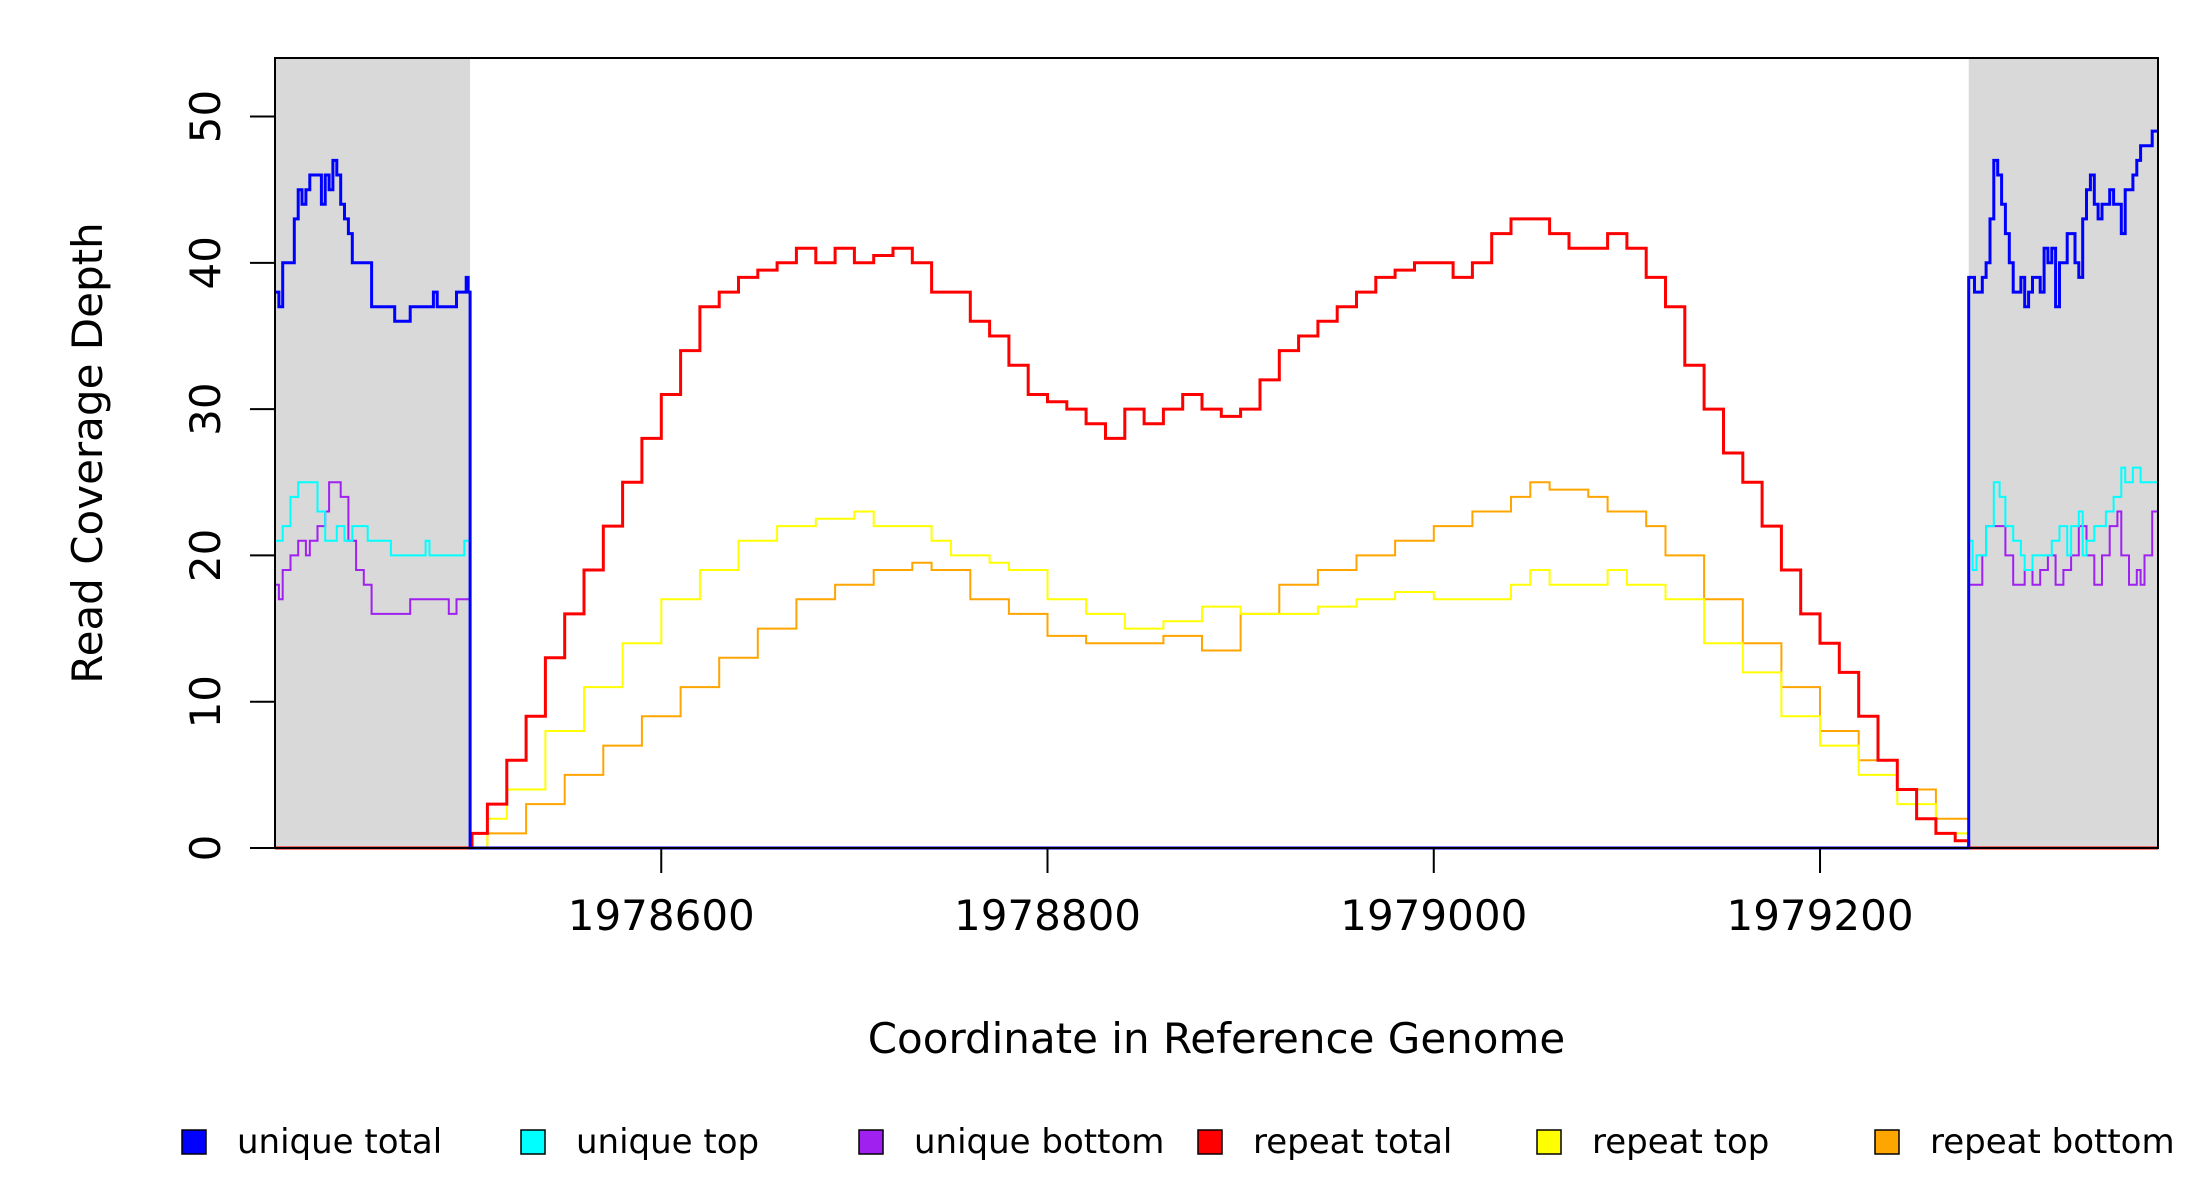  Describe the element at coordinates (1352, 1142) in the screenshot. I see `legend-label-repeat-total: repeat total` at that location.